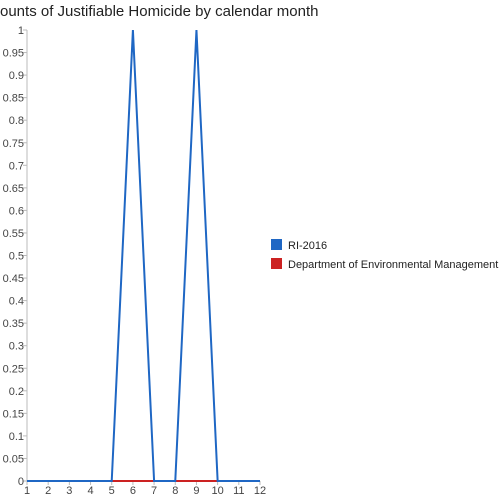 This screenshot has height=500, width=500. I want to click on y-tick-label: 0.2, so click(16, 392).